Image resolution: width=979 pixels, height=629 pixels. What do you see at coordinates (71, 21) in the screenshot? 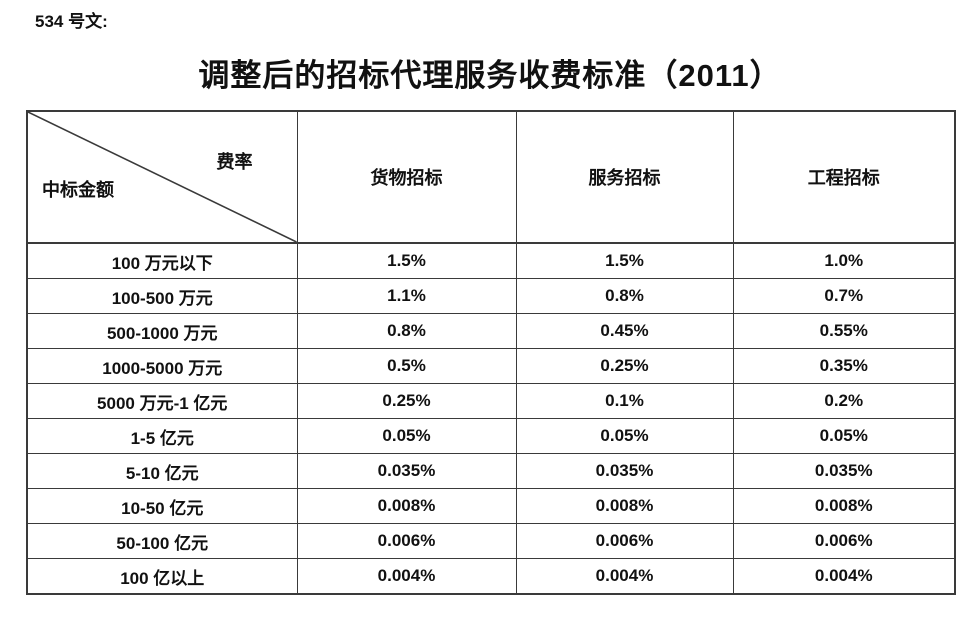
I see `doc-number-label: 534 号文:` at bounding box center [71, 21].